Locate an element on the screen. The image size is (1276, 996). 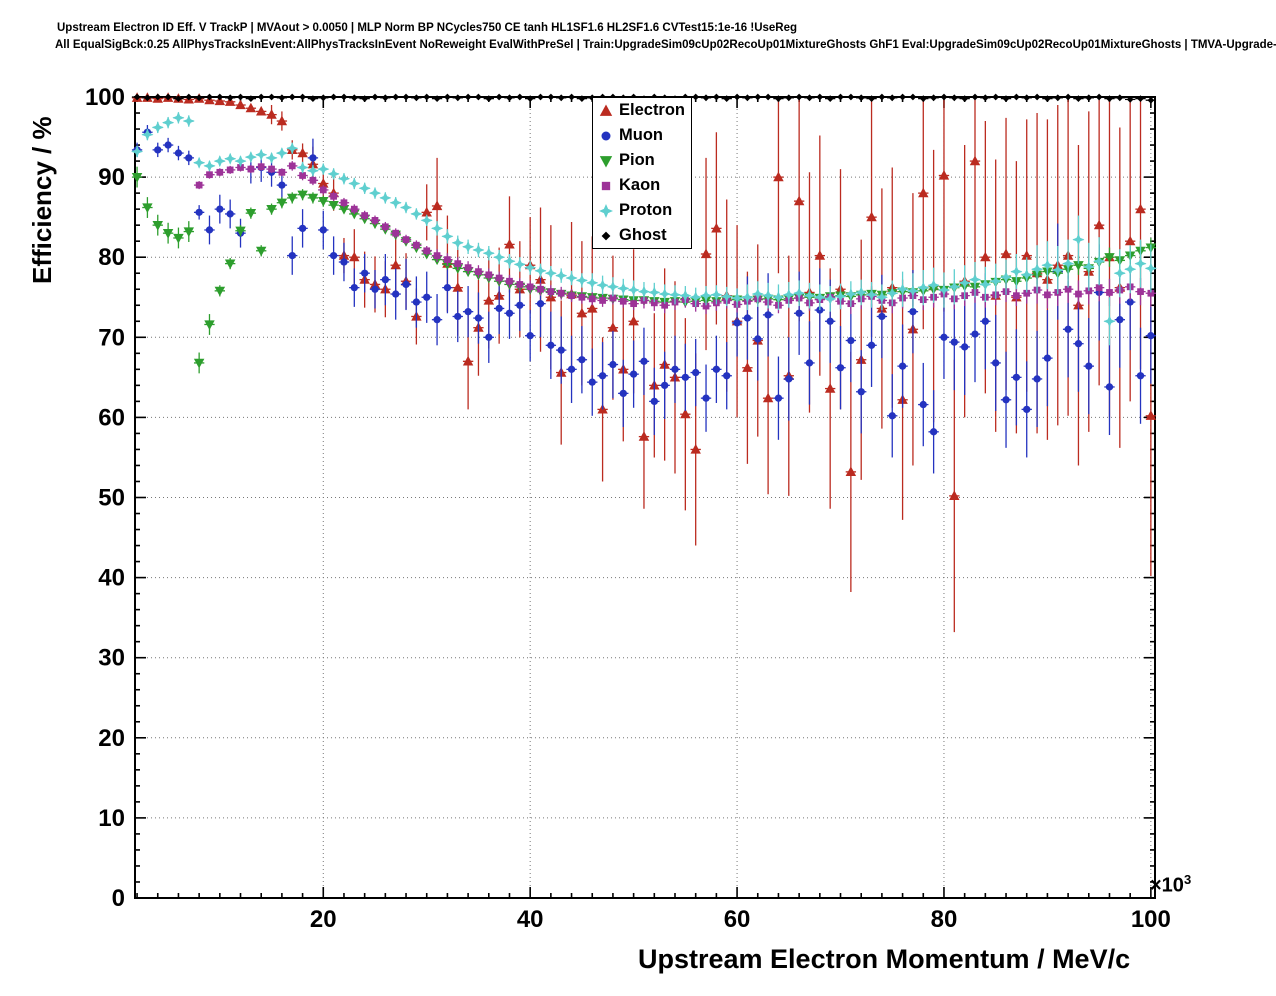
svg-text: 50 is located at coordinates (111, 498).